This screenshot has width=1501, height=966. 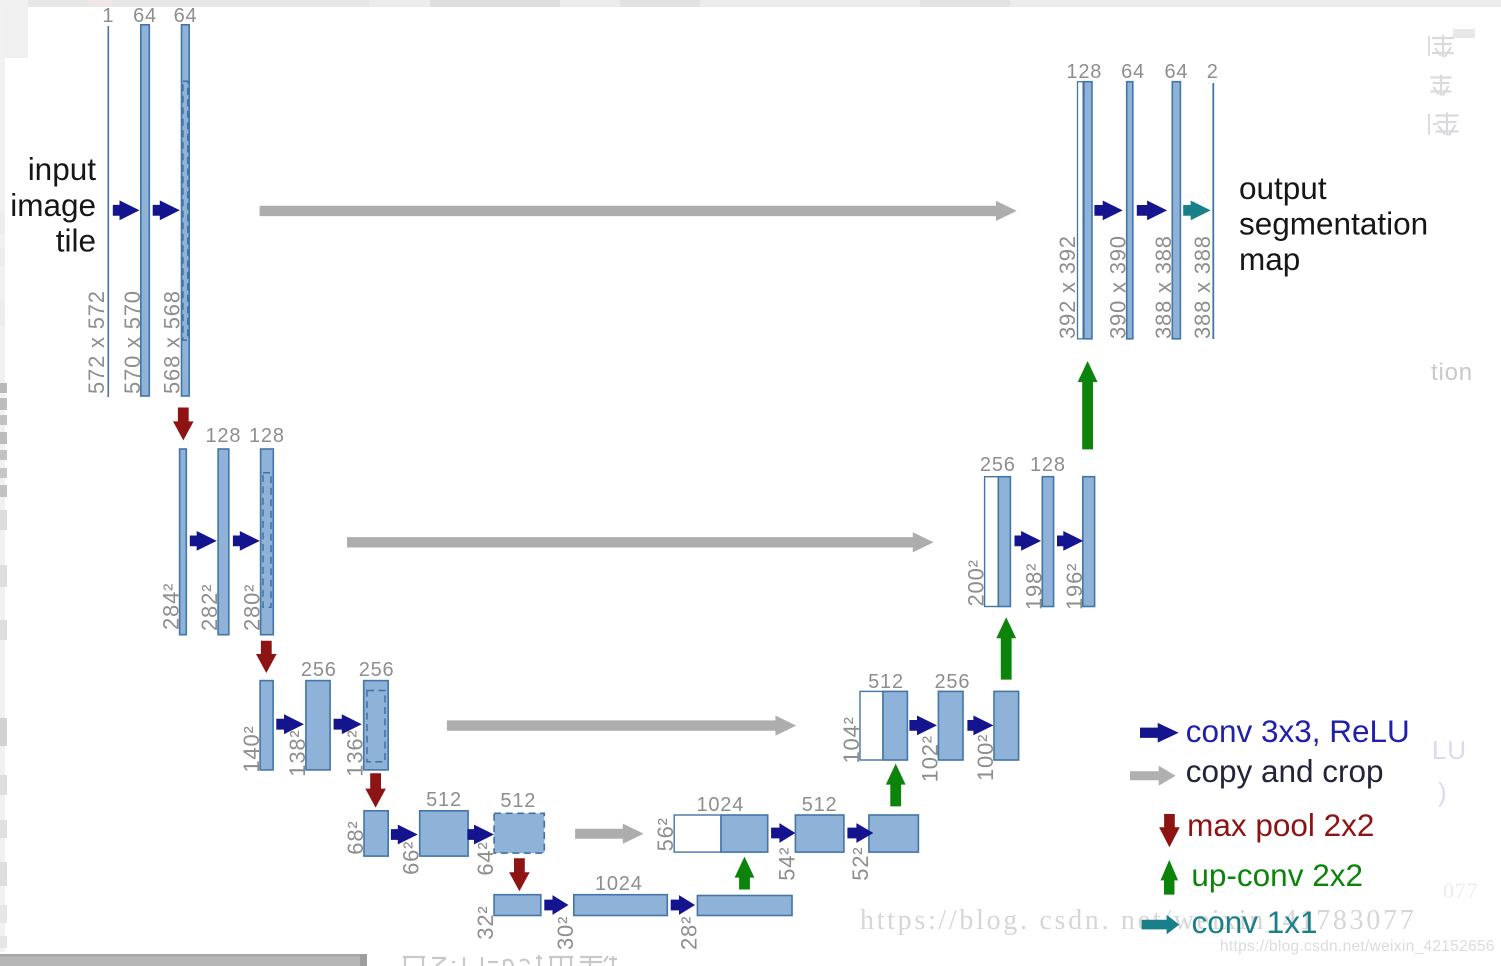 What do you see at coordinates (209, 607) in the screenshot?
I see `svg-text: 282²` at bounding box center [209, 607].